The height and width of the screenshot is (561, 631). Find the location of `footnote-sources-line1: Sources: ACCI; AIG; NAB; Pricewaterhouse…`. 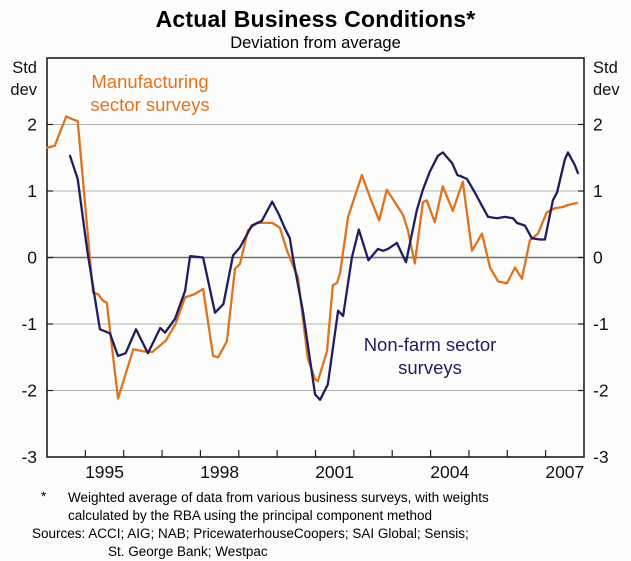

footnote-sources-line1: Sources: ACCI; AIG; NAB; Pricewaterhouse… is located at coordinates (250, 533).